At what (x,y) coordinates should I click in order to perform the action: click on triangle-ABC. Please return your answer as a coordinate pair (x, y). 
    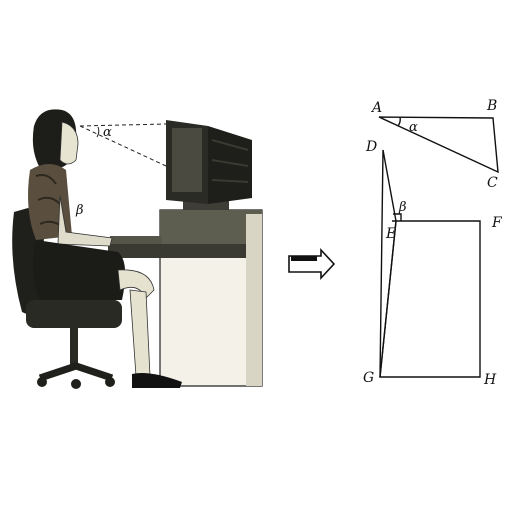
    Looking at the image, I should click on (438, 145).